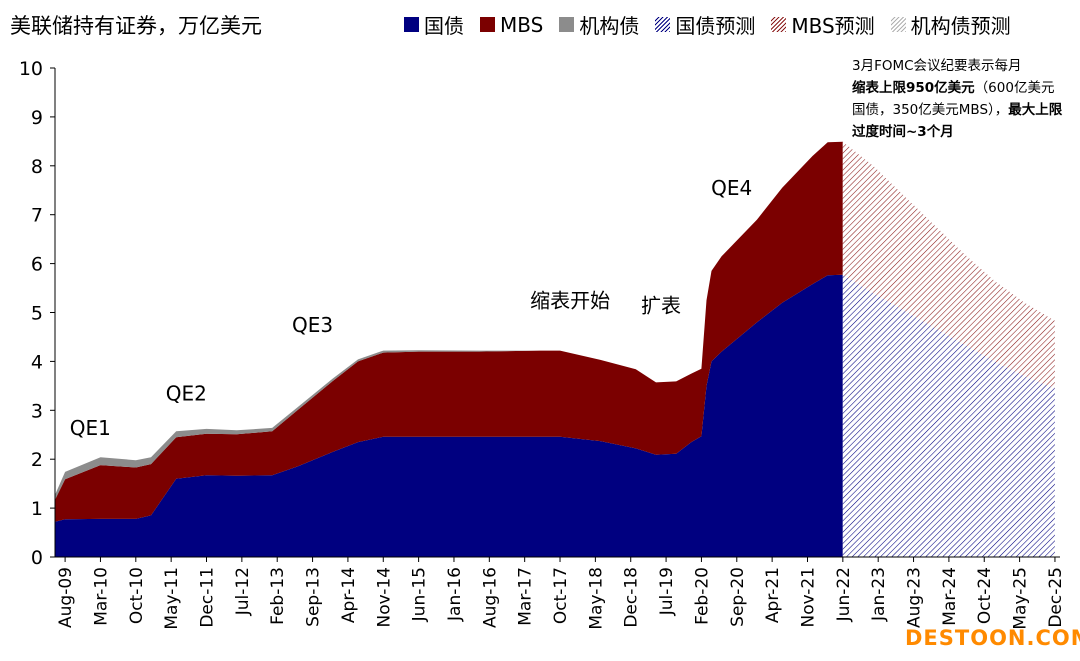 The height and width of the screenshot is (661, 1080). Describe the element at coordinates (948, 415) in the screenshot. I see `area-treasury-forecast` at that location.